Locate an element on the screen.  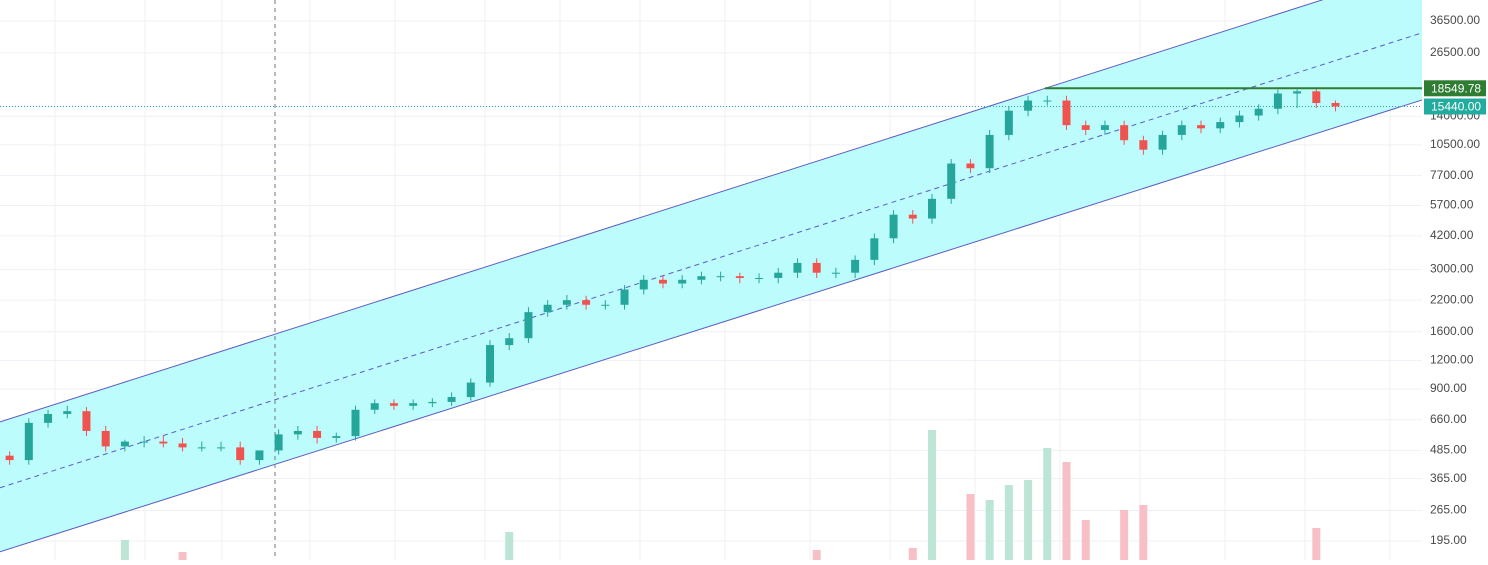
y-tick-label: 1600.00 is located at coordinates (1452, 331).